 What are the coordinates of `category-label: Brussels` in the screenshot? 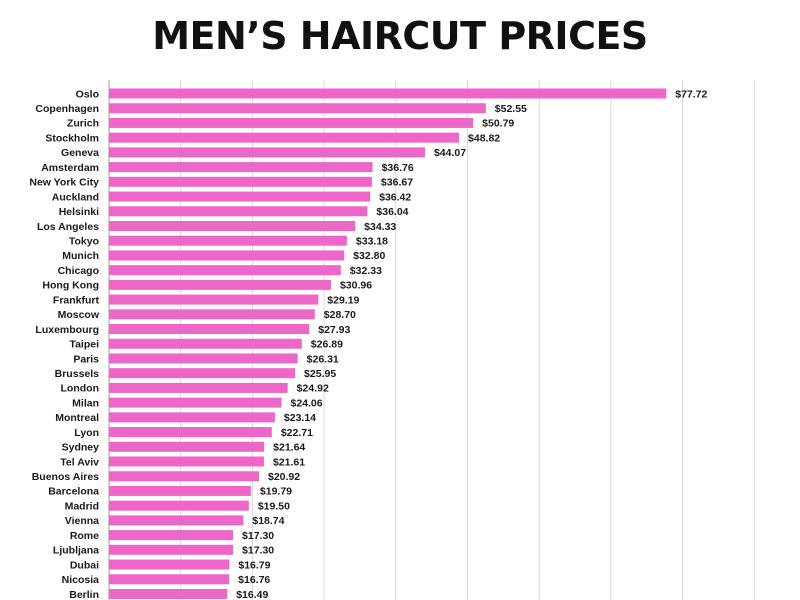 It's located at (77, 374).